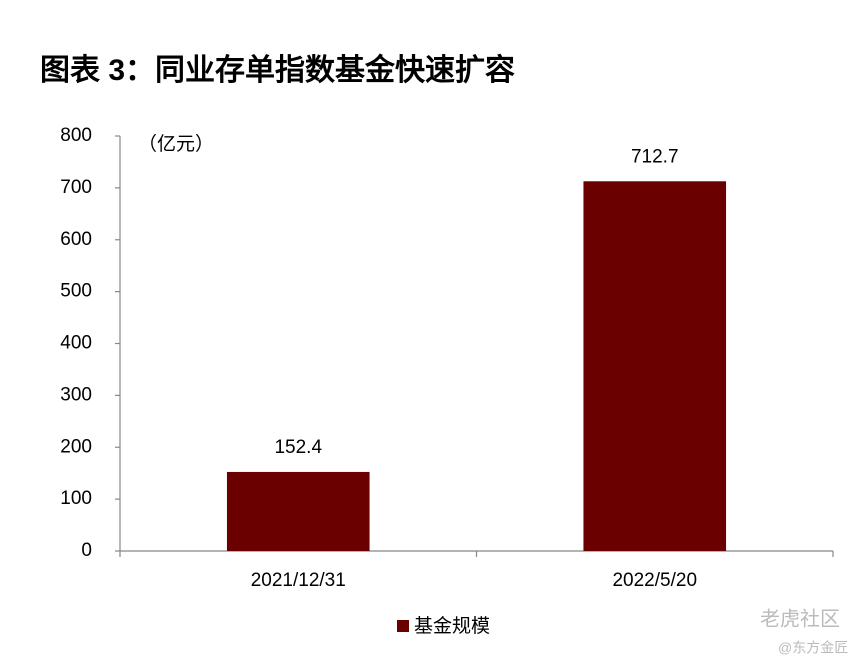 The image size is (865, 669). I want to click on x-tick-label: 2022/5/20, so click(654, 580).